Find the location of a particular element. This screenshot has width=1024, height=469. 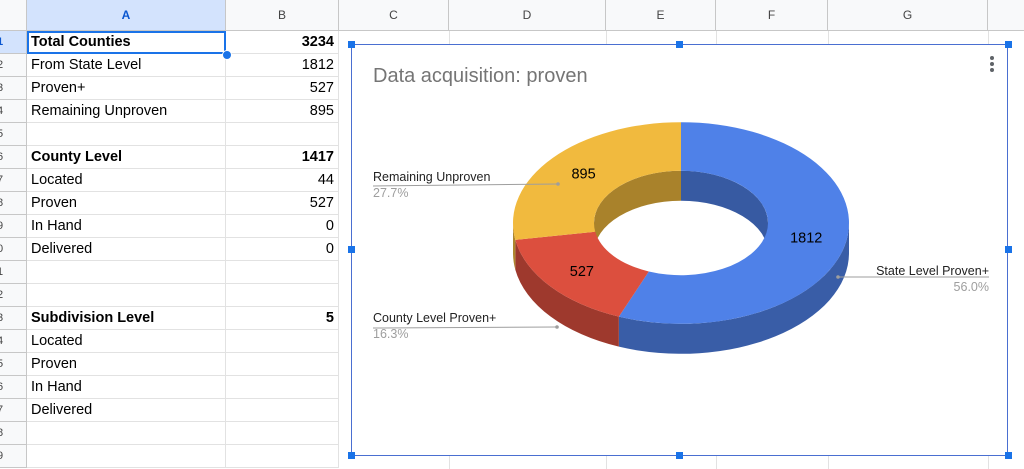

cell-a: County Level is located at coordinates (126, 157).